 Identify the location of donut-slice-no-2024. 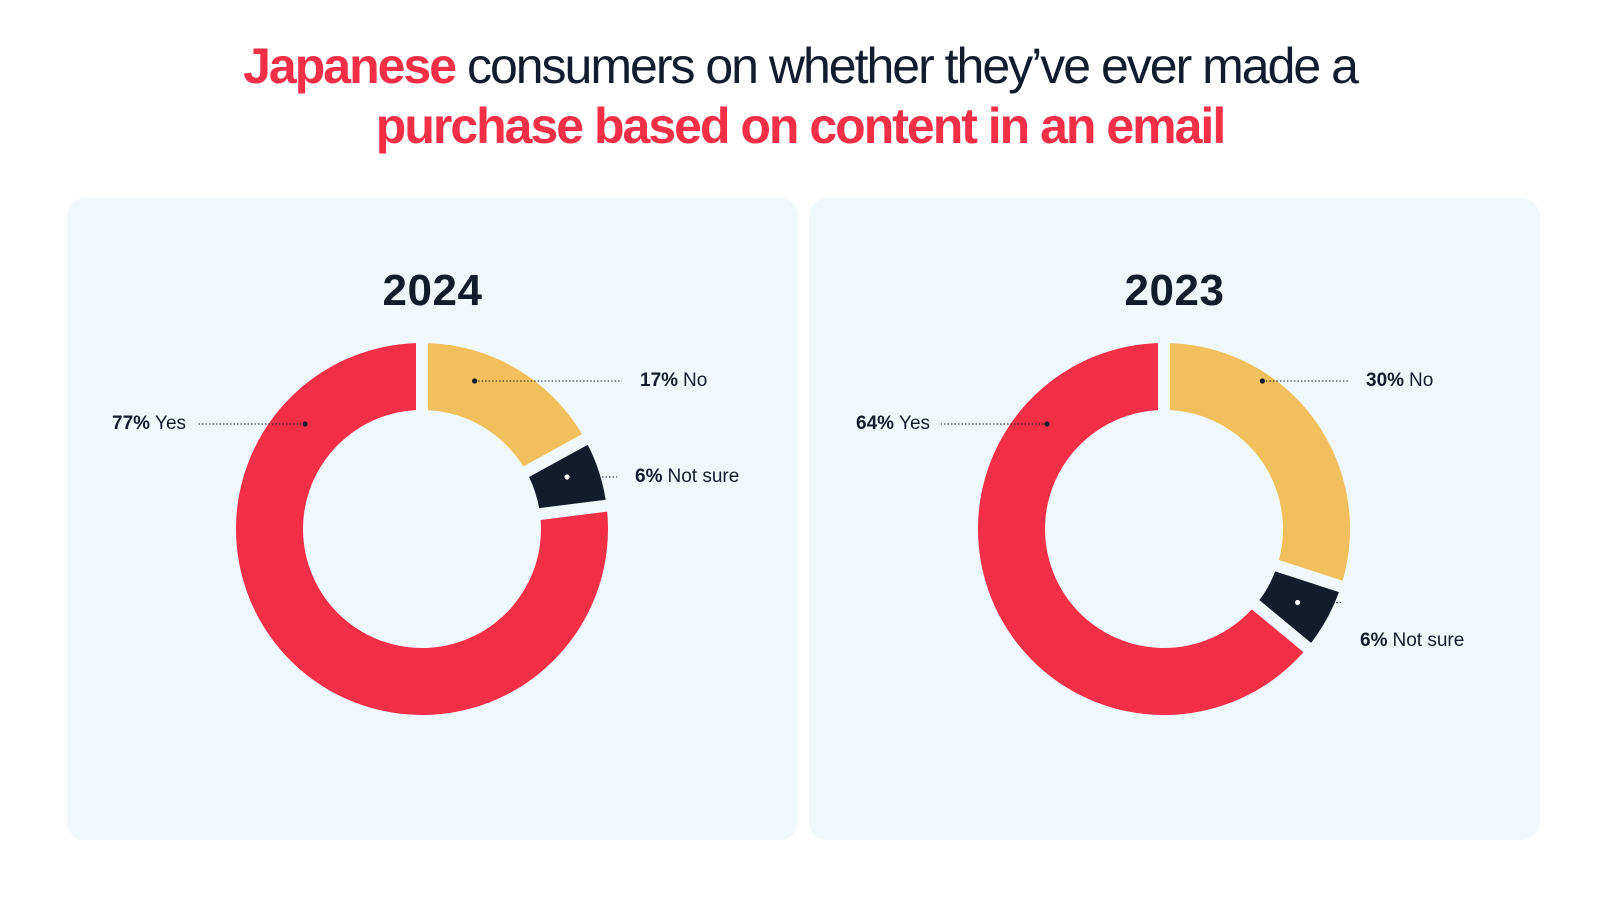
(505, 405).